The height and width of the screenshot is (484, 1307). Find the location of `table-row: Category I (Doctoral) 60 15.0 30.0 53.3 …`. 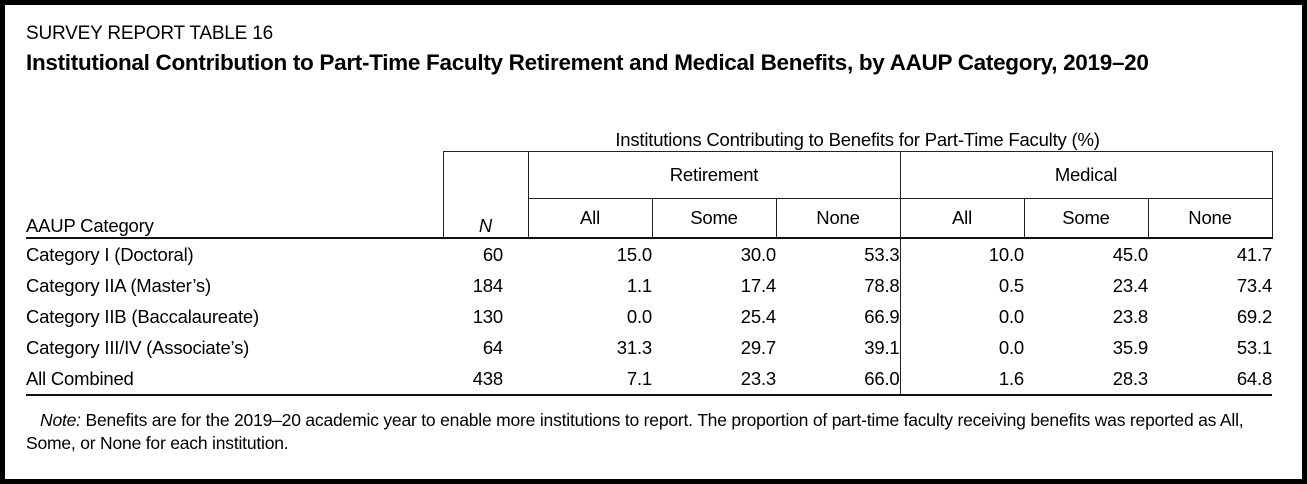

table-row: Category I (Doctoral) 60 15.0 30.0 53.3 … is located at coordinates (649, 254).